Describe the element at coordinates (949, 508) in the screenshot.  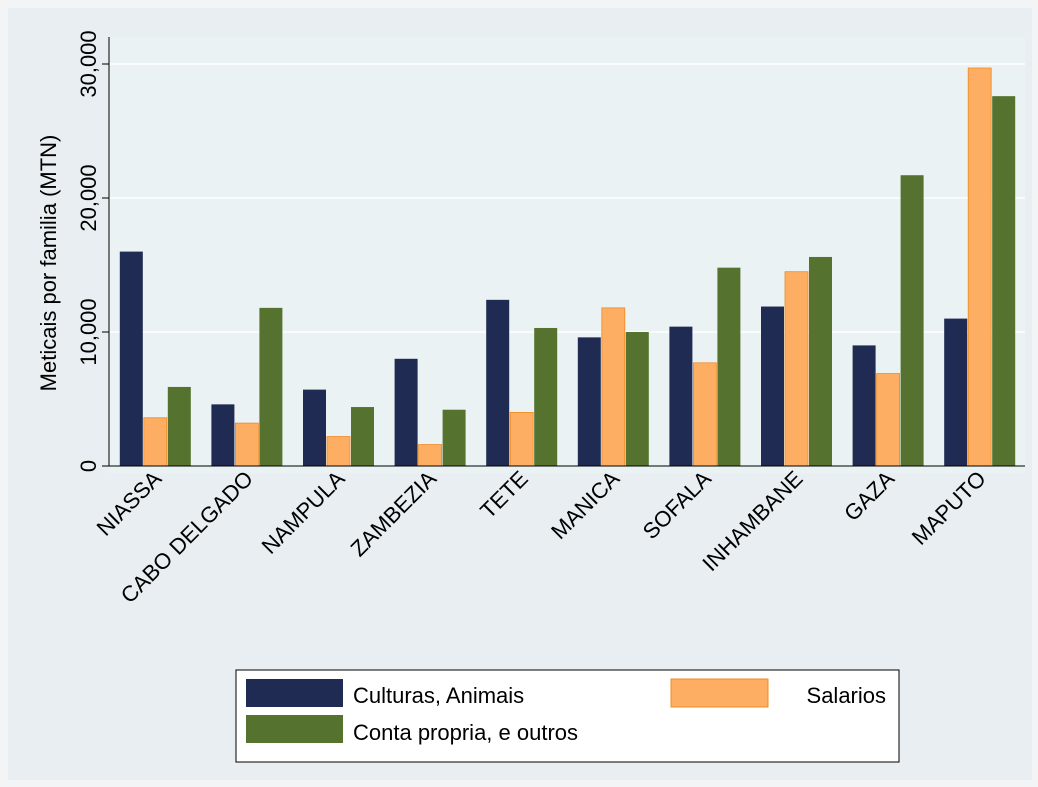
I see `x-tick-label: MAPUTO` at that location.